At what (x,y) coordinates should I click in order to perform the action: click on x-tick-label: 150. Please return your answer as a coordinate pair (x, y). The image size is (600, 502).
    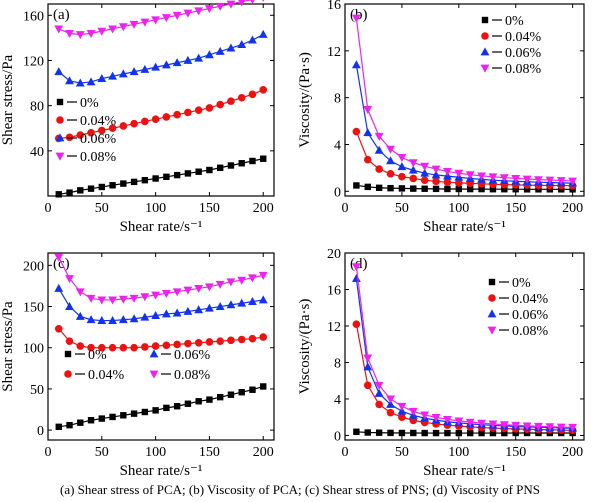
    Looking at the image, I should click on (515, 452).